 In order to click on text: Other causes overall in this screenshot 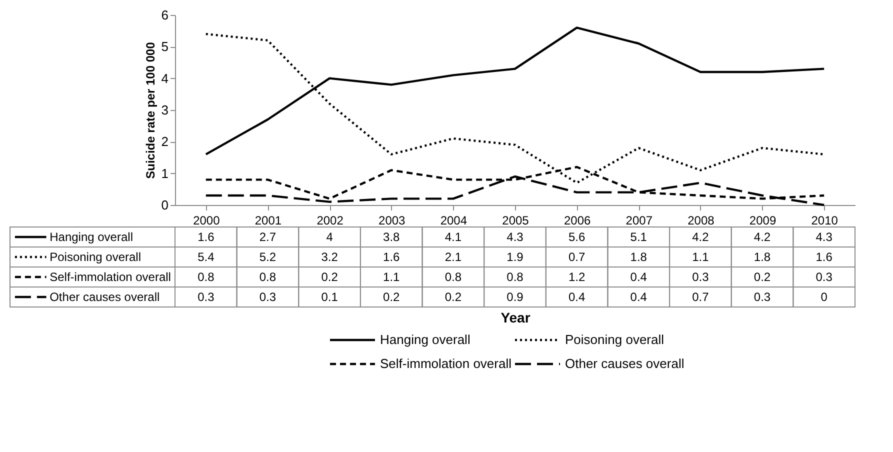, I will do `click(624, 363)`.